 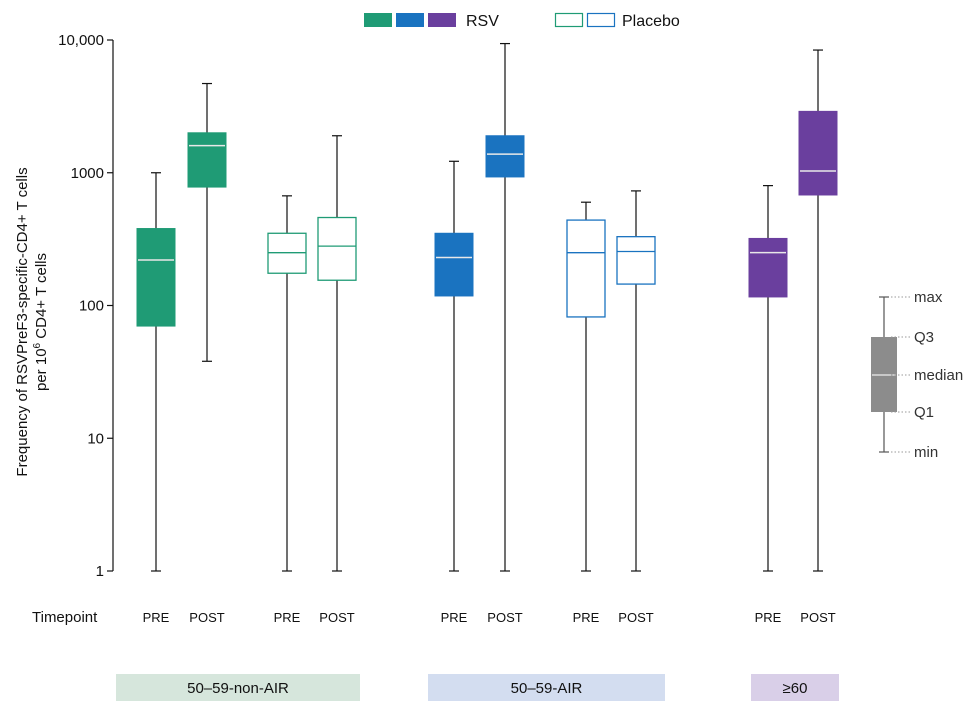 I want to click on legend-rsv-swatch-purple, so click(x=442, y=20).